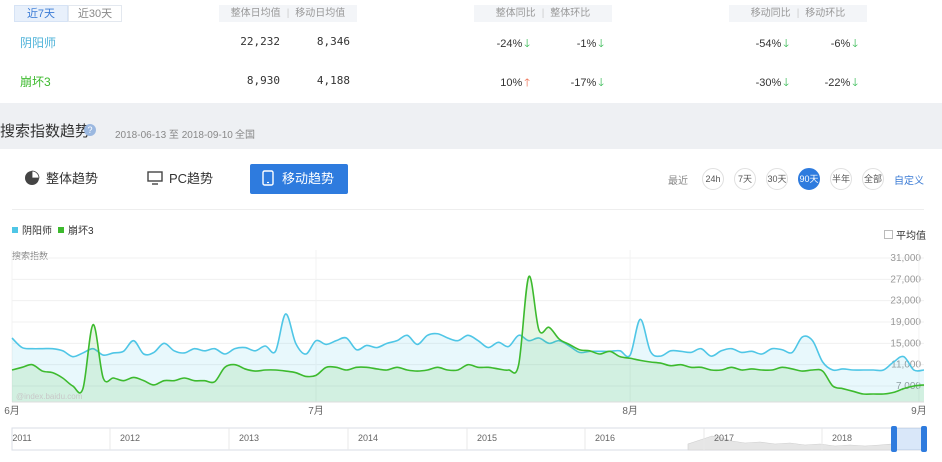 Image resolution: width=942 pixels, height=462 pixels. What do you see at coordinates (245, 135) in the screenshot?
I see `region-label: 全国` at bounding box center [245, 135].